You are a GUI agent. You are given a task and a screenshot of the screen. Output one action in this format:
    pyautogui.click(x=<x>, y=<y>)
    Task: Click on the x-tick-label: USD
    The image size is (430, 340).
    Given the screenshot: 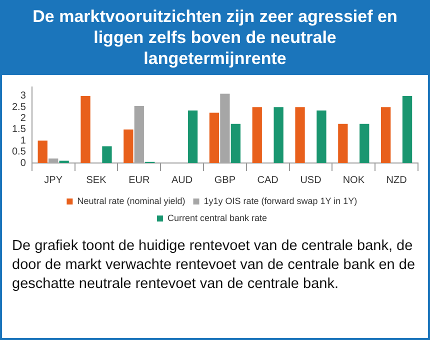 What is the action you would take?
    pyautogui.click(x=311, y=180)
    